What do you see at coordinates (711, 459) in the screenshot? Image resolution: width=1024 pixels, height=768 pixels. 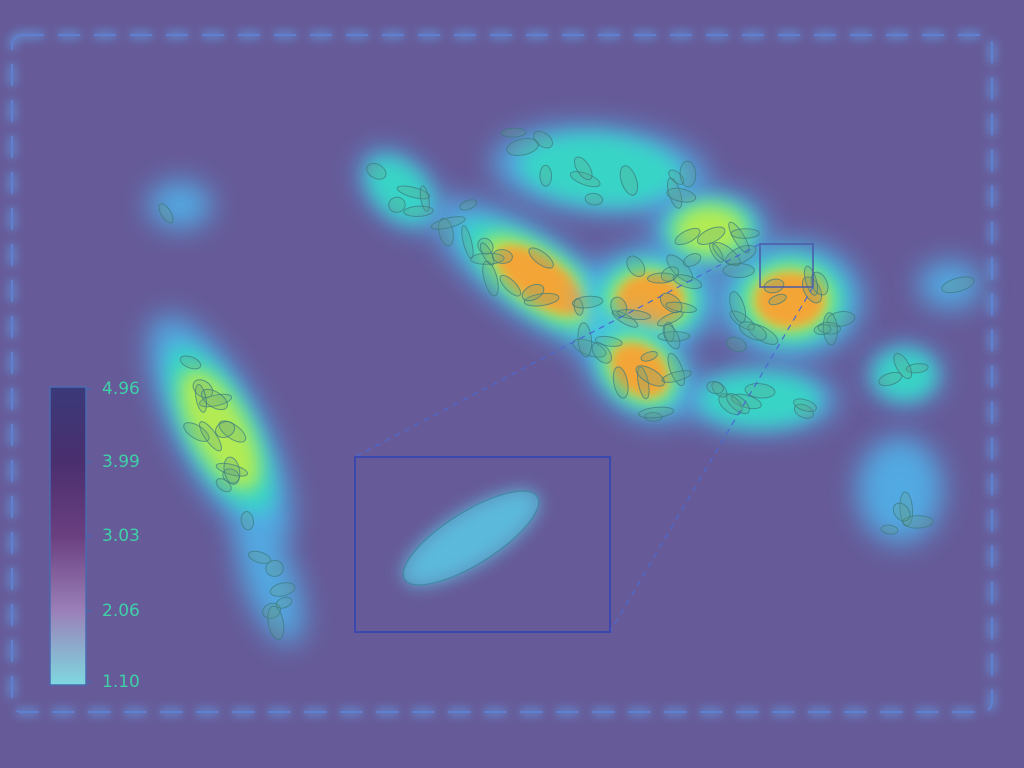 I see `zoom-connector` at bounding box center [711, 459].